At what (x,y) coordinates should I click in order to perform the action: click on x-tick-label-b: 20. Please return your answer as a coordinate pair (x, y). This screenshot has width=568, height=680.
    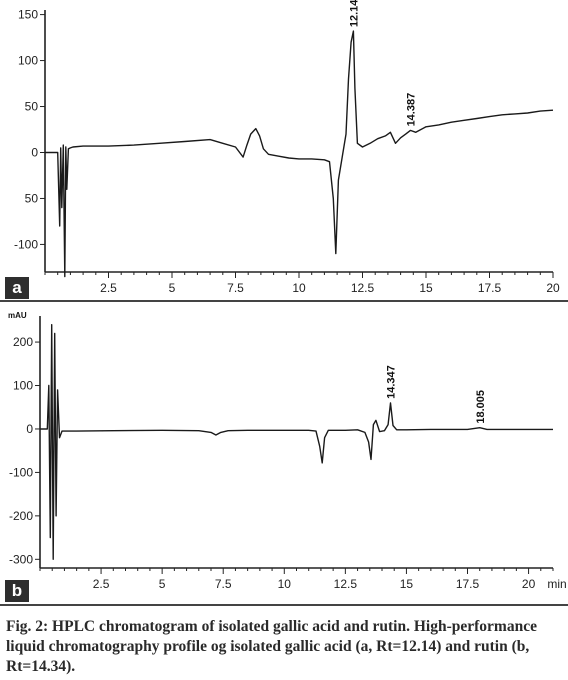
    Looking at the image, I should click on (529, 584).